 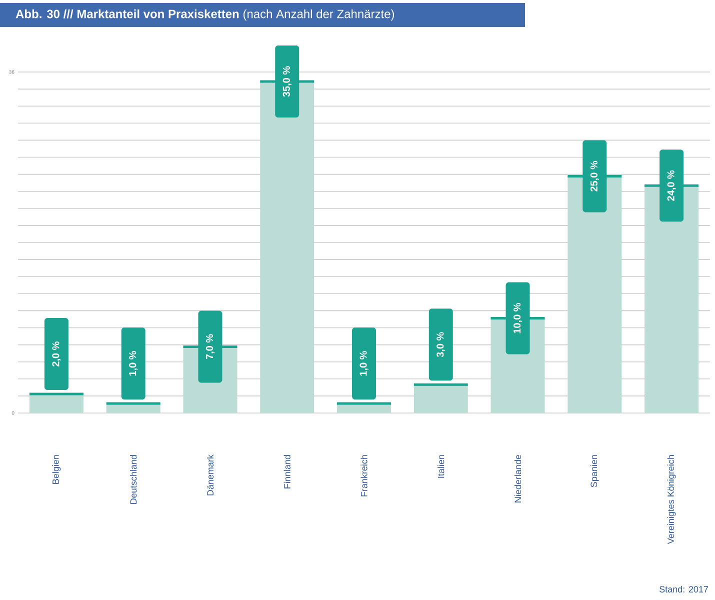 I want to click on data-label: 35,0 %, so click(x=287, y=81).